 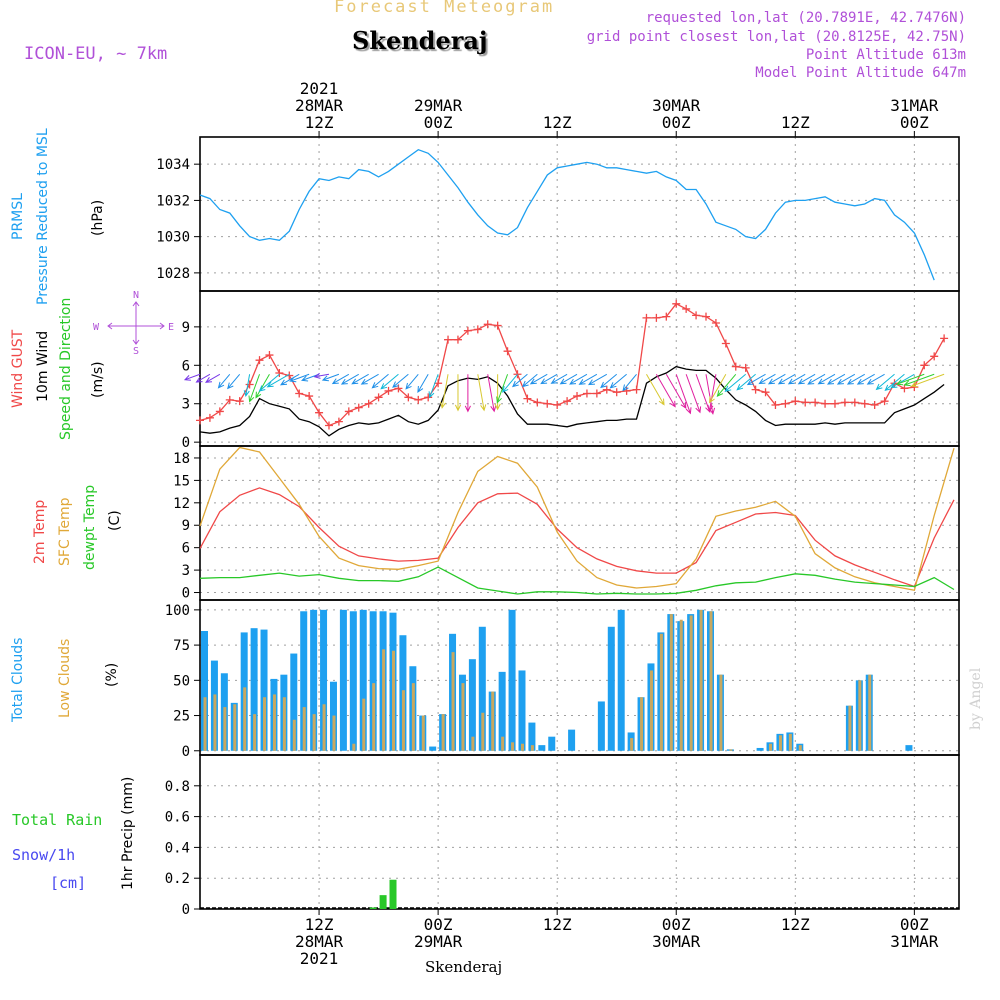 What do you see at coordinates (319, 105) in the screenshot?
I see `time-label-top: 28MAR` at bounding box center [319, 105].